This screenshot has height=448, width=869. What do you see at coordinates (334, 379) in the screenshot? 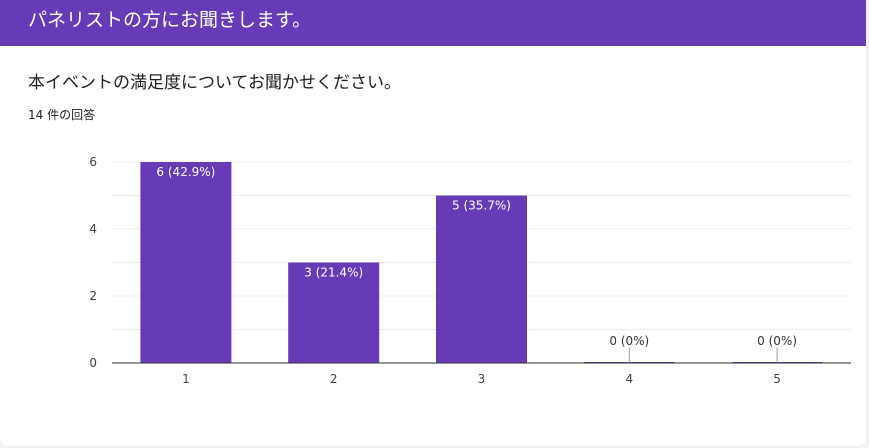
I see `x-tick-label: 2` at bounding box center [334, 379].